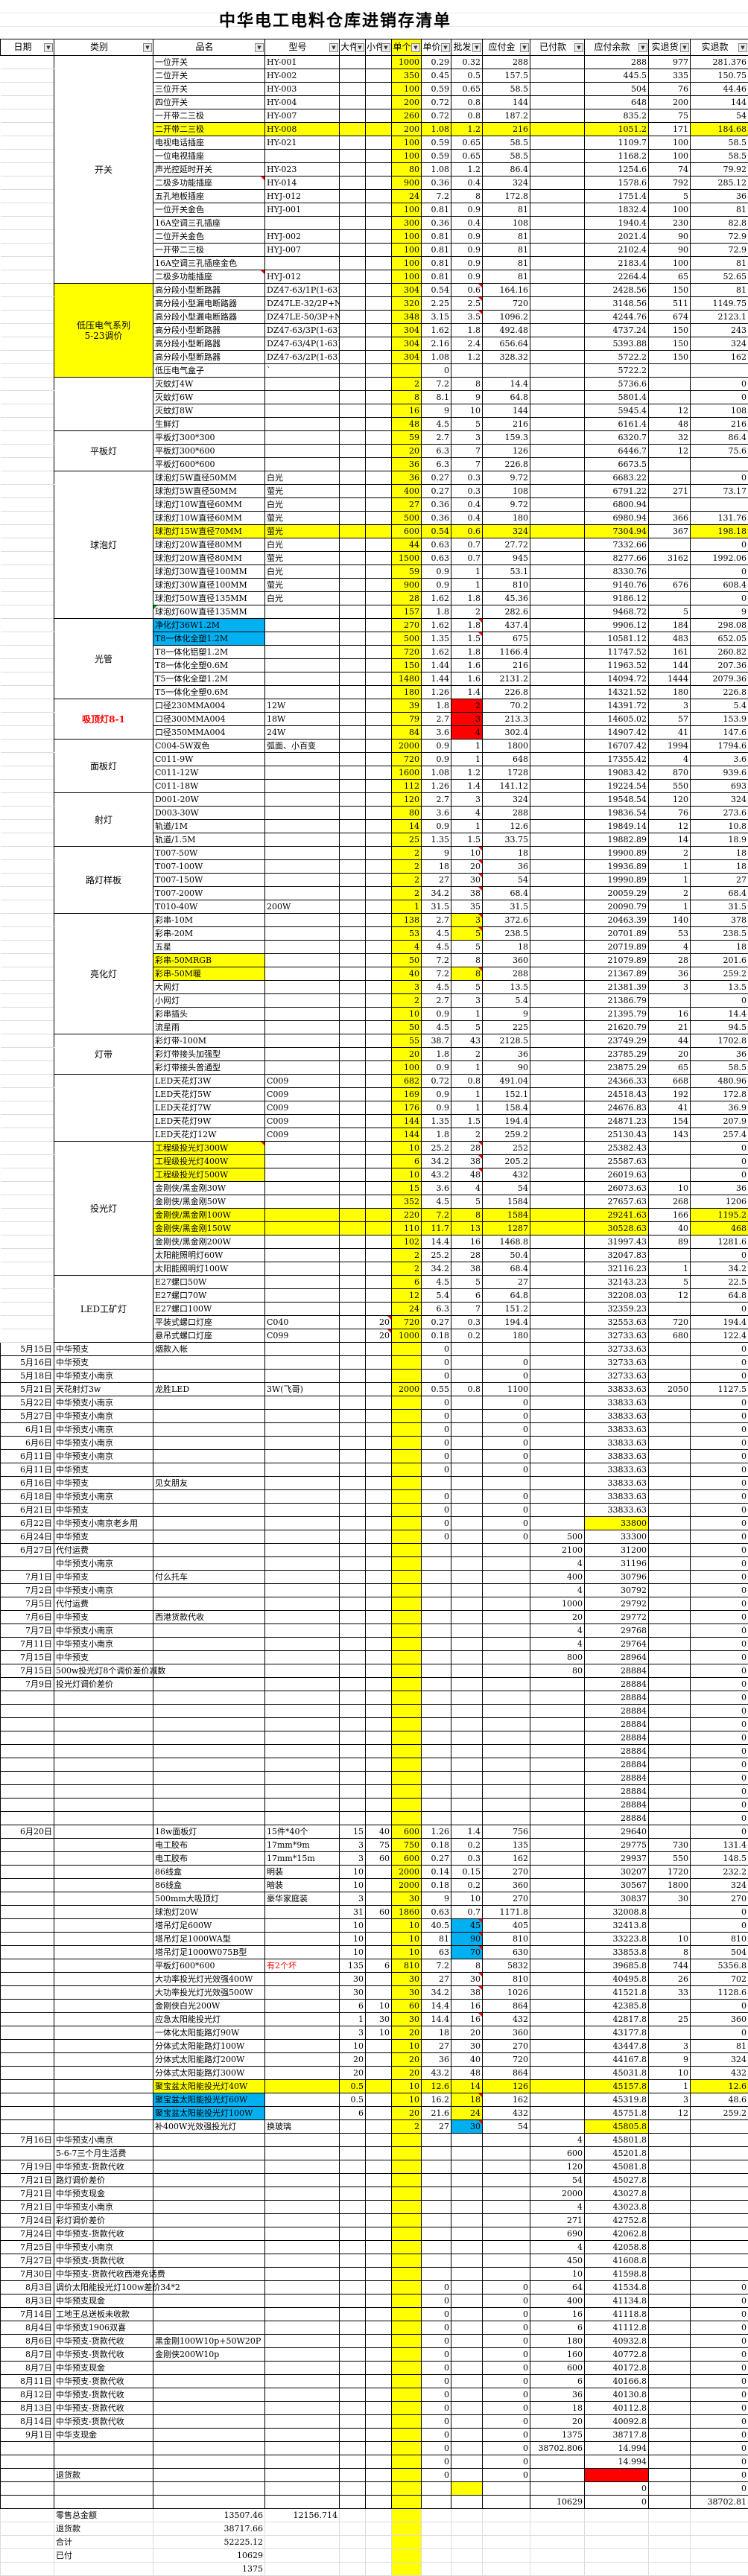 Image resolution: width=748 pixels, height=2576 pixels. I want to click on cell-returned-qty: 40, so click(670, 1228).